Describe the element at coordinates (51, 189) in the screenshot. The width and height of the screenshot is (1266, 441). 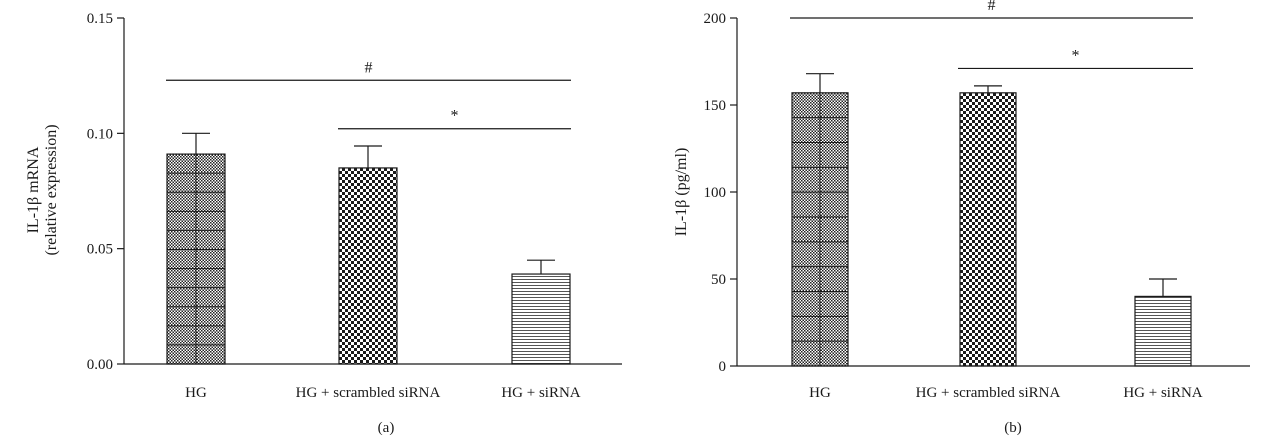
I see `ylabel-a-line2: (relative expression)` at that location.